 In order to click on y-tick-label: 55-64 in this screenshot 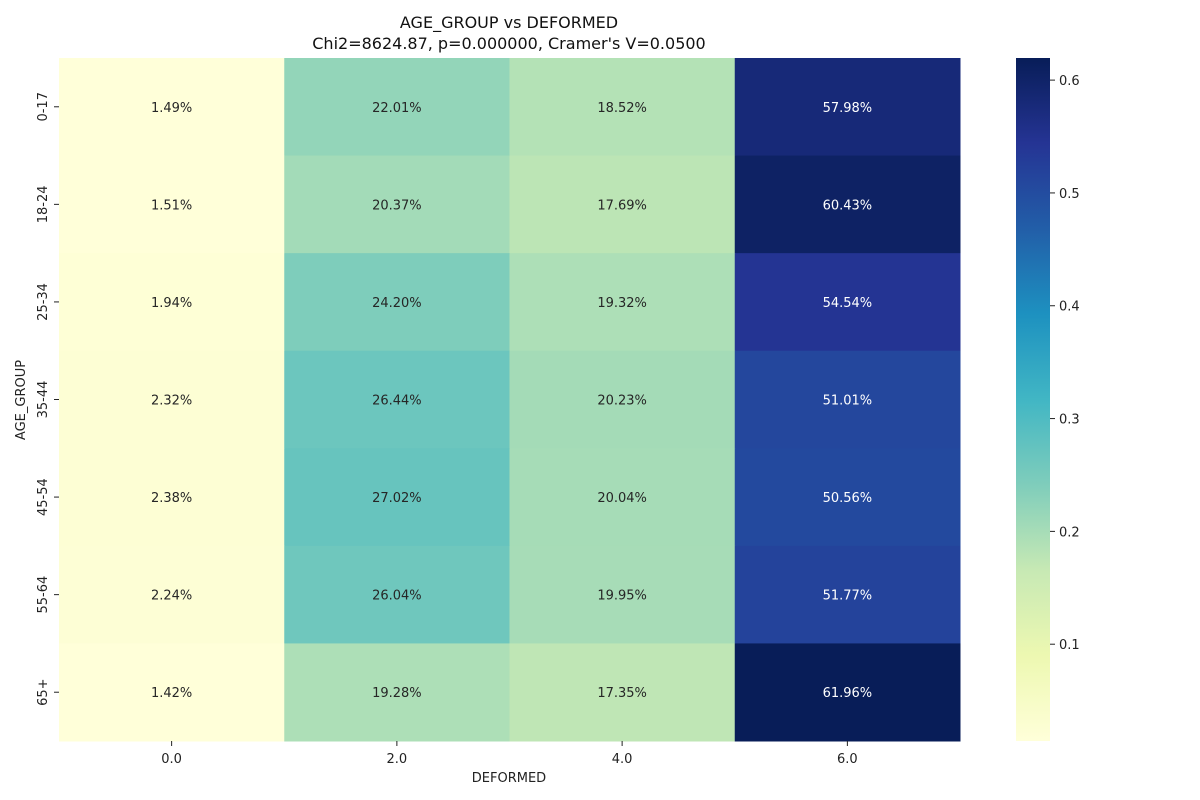, I will do `click(43, 595)`.